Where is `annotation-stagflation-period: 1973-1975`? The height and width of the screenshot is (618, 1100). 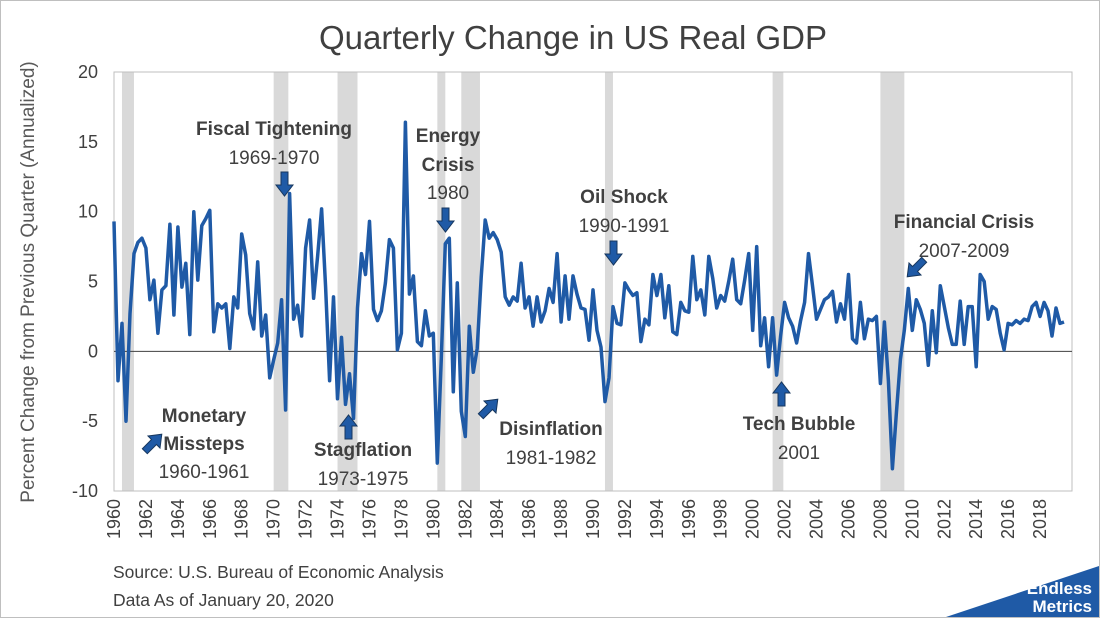 annotation-stagflation-period: 1973-1975 is located at coordinates (363, 479).